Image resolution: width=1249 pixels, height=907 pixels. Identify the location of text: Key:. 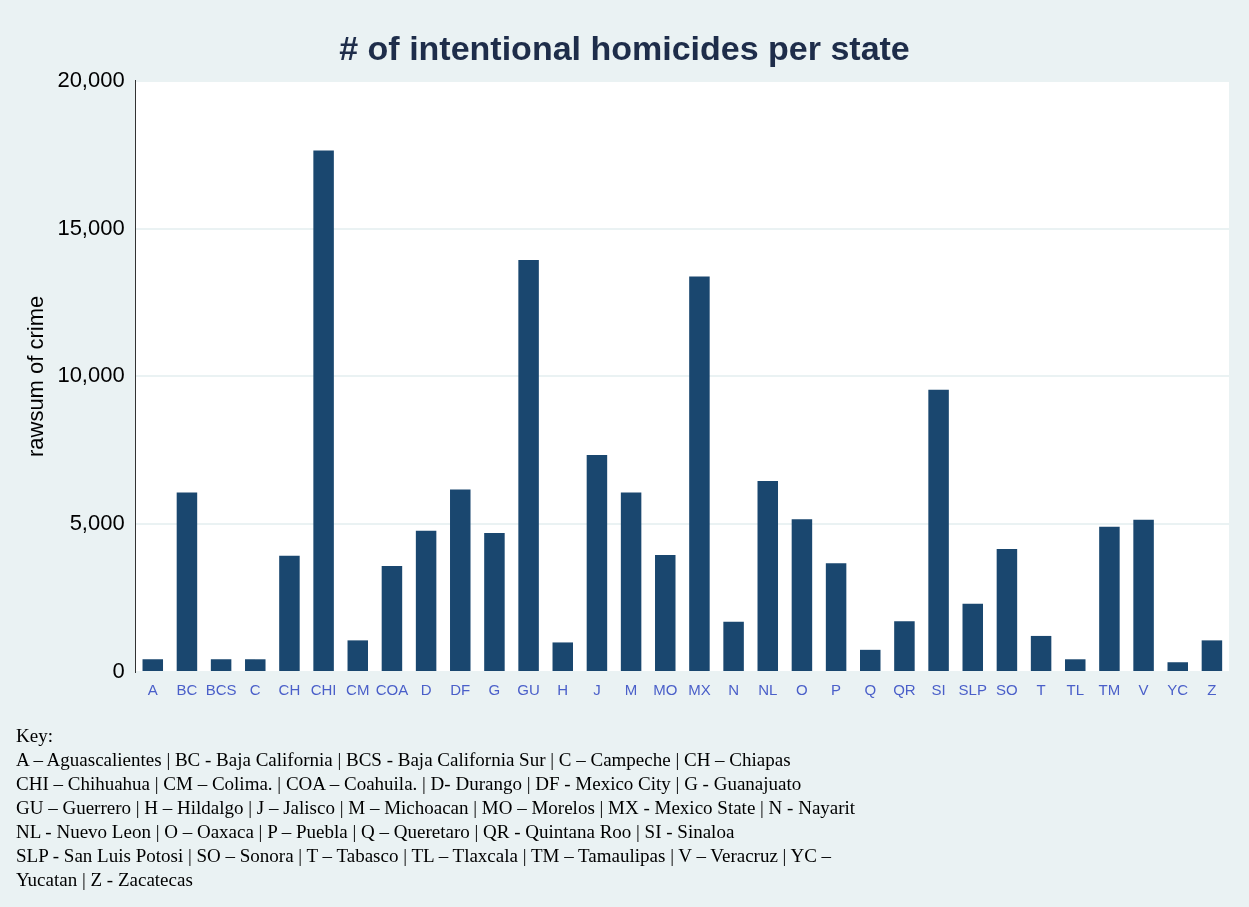
(35, 736).